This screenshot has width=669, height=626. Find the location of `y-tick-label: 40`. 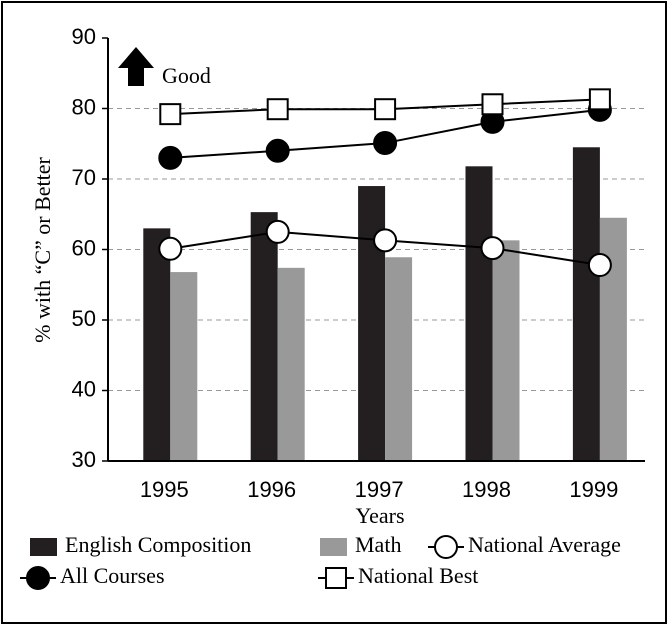

y-tick-label: 40 is located at coordinates (84, 388).